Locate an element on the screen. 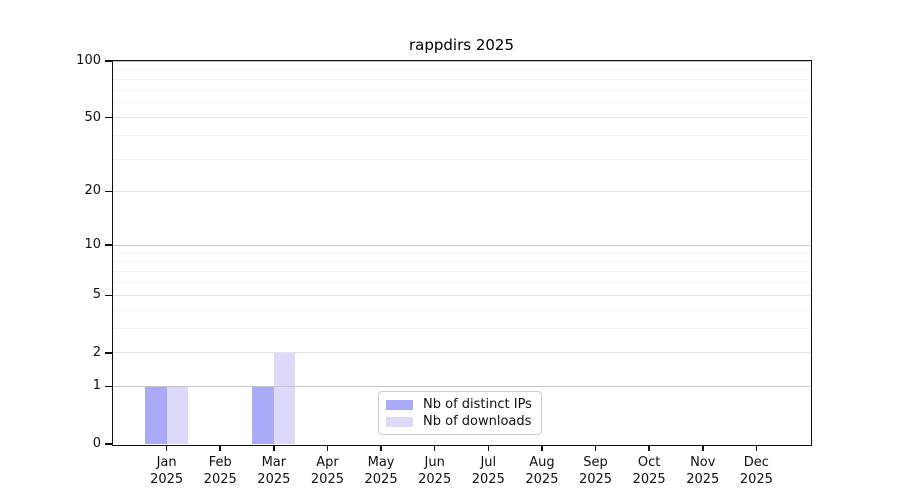 The height and width of the screenshot is (500, 900). y-axis-tick-label: 100 is located at coordinates (88, 60).